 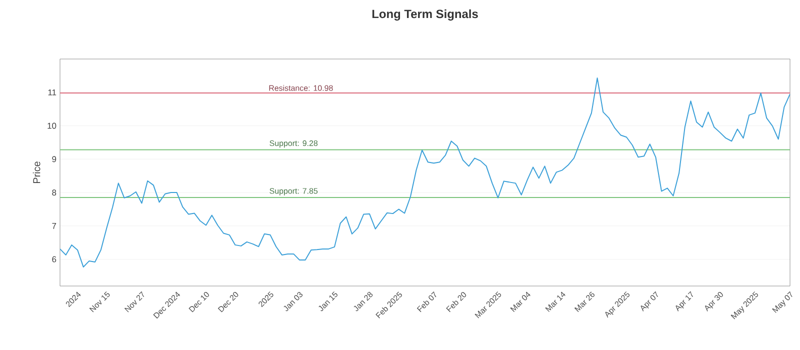 What do you see at coordinates (36, 173) in the screenshot?
I see `y-axis-title: Price` at bounding box center [36, 173].